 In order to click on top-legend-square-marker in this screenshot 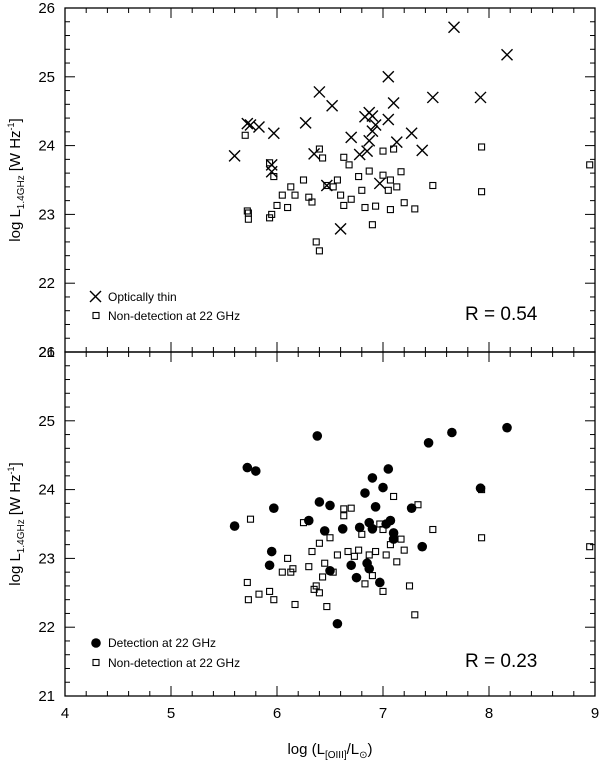, I will do `click(96, 315)`.